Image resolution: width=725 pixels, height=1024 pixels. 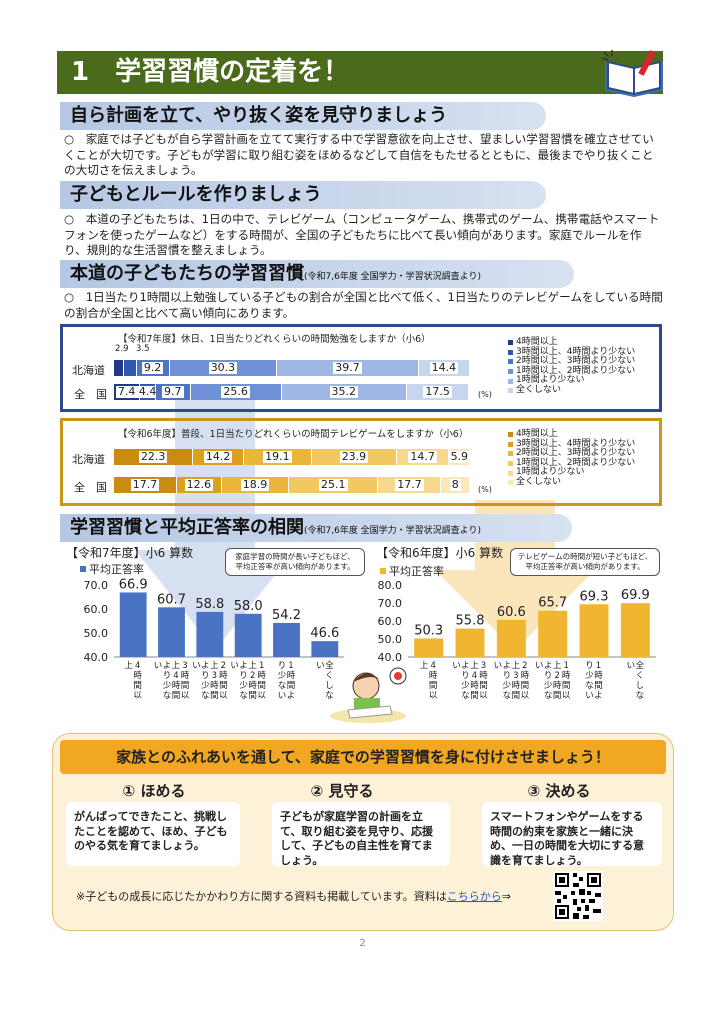 What do you see at coordinates (635, 595) in the screenshot?
I see `column-value-label: 69.9` at bounding box center [635, 595].